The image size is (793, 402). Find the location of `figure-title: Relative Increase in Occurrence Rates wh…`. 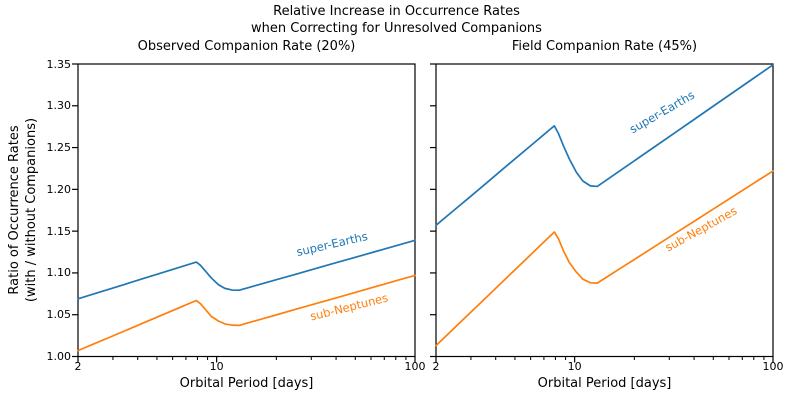

figure-title: Relative Increase in Occurrence Rates wh… is located at coordinates (396, 20).